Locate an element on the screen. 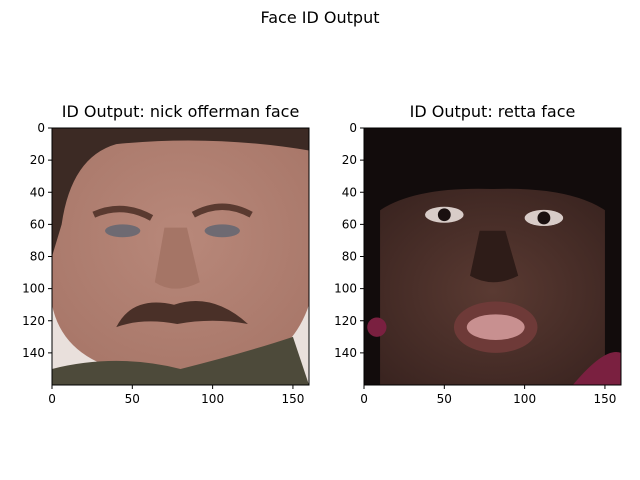 The width and height of the screenshot is (640, 480). panel-title: ID Output: retta face is located at coordinates (492, 111).